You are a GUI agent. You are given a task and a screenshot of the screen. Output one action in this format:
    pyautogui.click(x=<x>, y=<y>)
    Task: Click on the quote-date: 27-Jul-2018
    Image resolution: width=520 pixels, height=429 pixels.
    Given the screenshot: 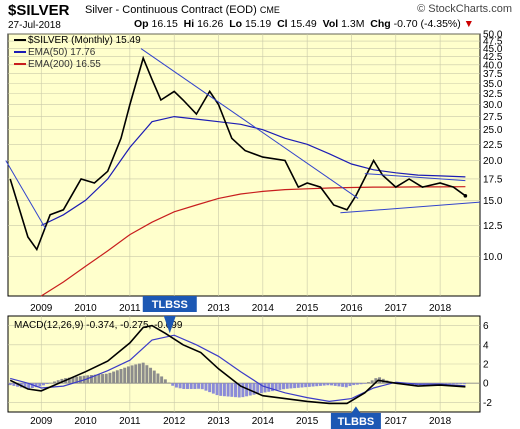 What is the action you would take?
    pyautogui.click(x=34, y=25)
    